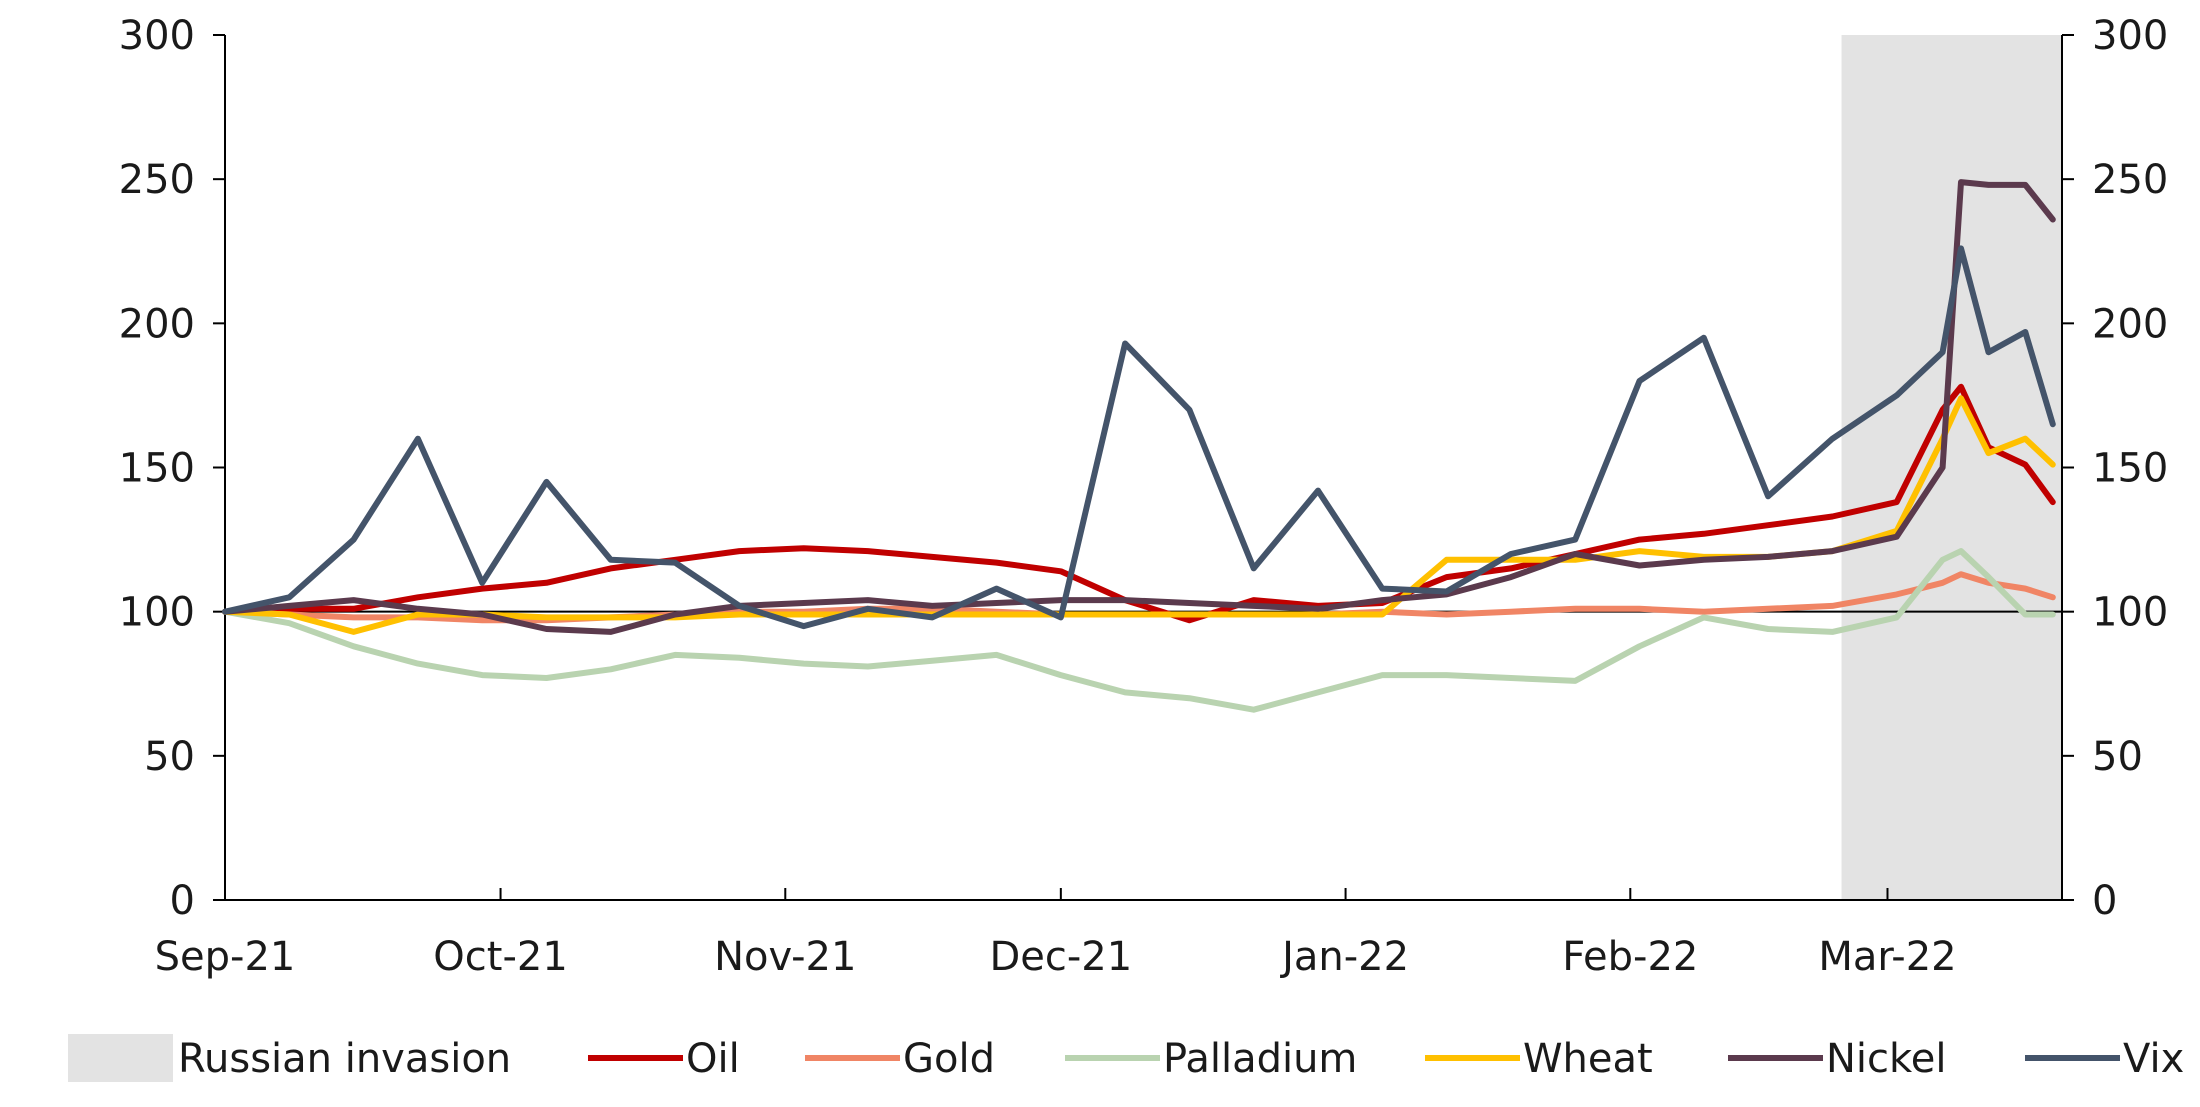 The width and height of the screenshot is (2200, 1107). I want to click on legend-label-vix: Vix, so click(2153, 1059).